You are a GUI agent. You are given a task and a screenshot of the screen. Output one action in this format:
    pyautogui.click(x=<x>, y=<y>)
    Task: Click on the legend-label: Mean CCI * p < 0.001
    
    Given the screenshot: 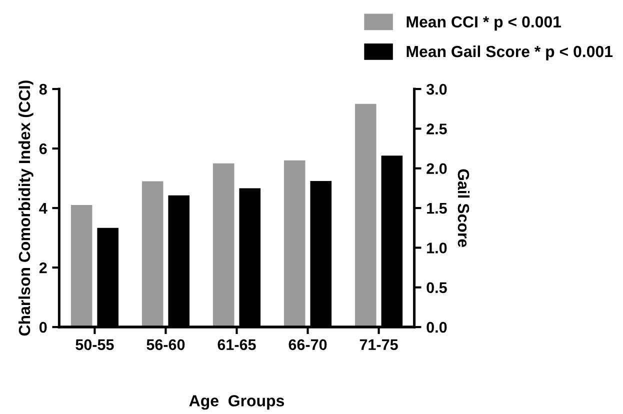 What is the action you would take?
    pyautogui.click(x=484, y=23)
    